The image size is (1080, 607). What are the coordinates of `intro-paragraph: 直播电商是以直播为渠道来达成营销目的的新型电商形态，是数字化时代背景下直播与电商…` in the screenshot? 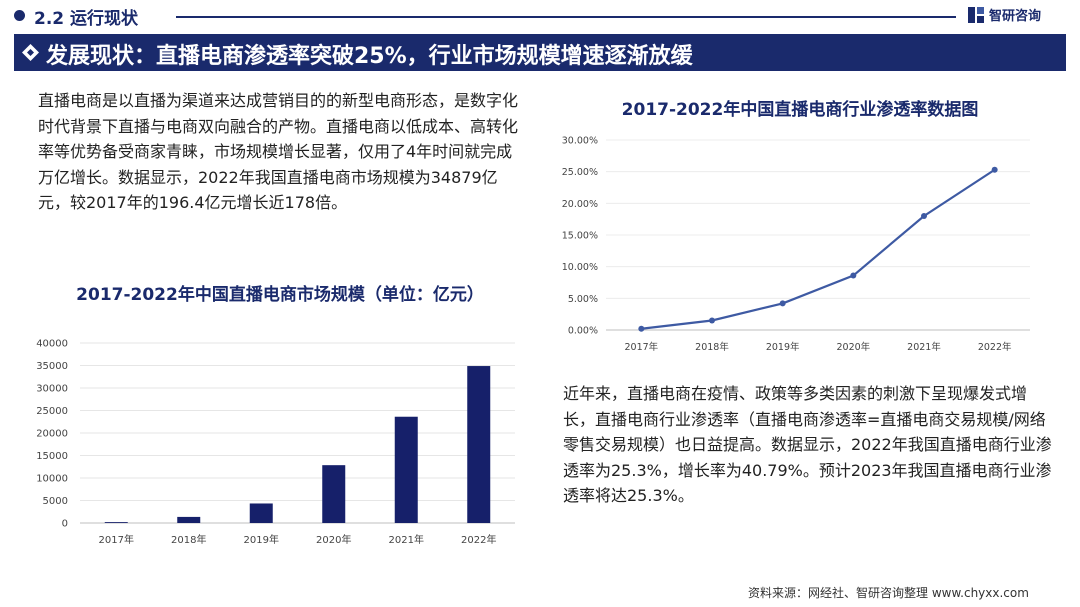 It's located at (278, 151).